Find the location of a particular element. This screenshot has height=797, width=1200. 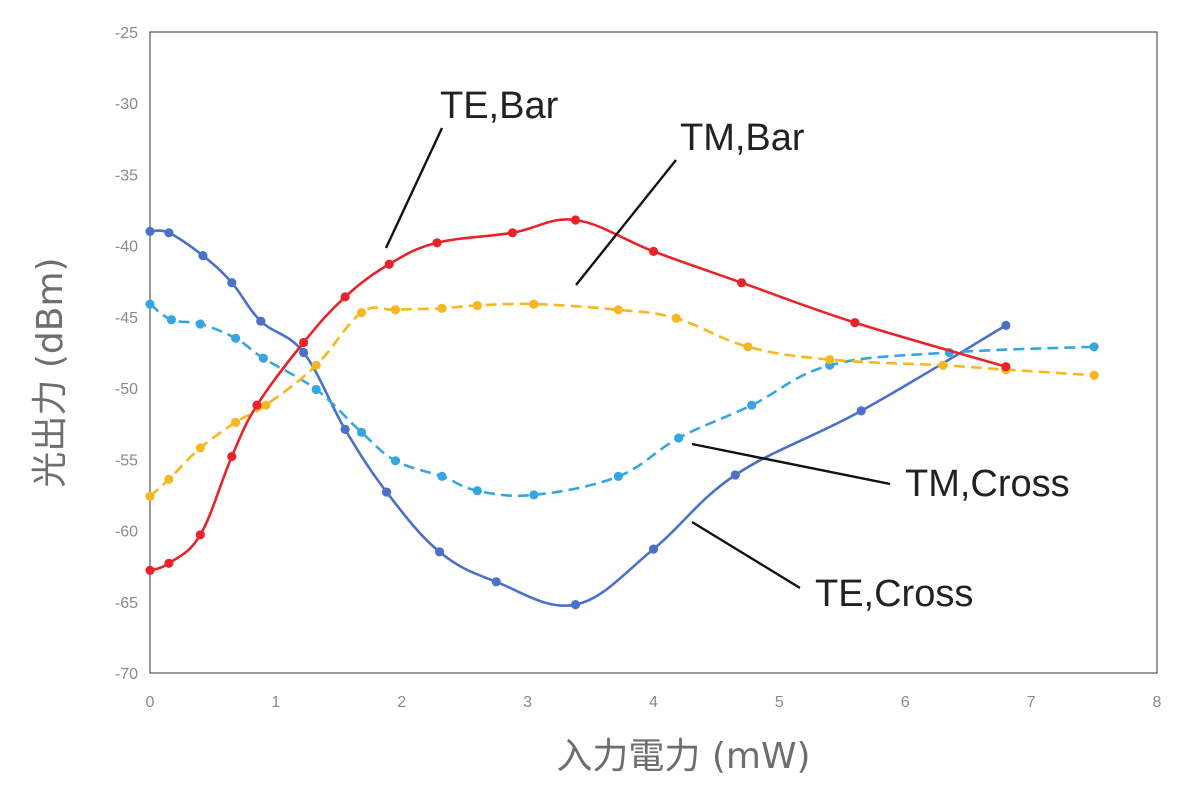

x-tick-label: 5 is located at coordinates (779, 702).